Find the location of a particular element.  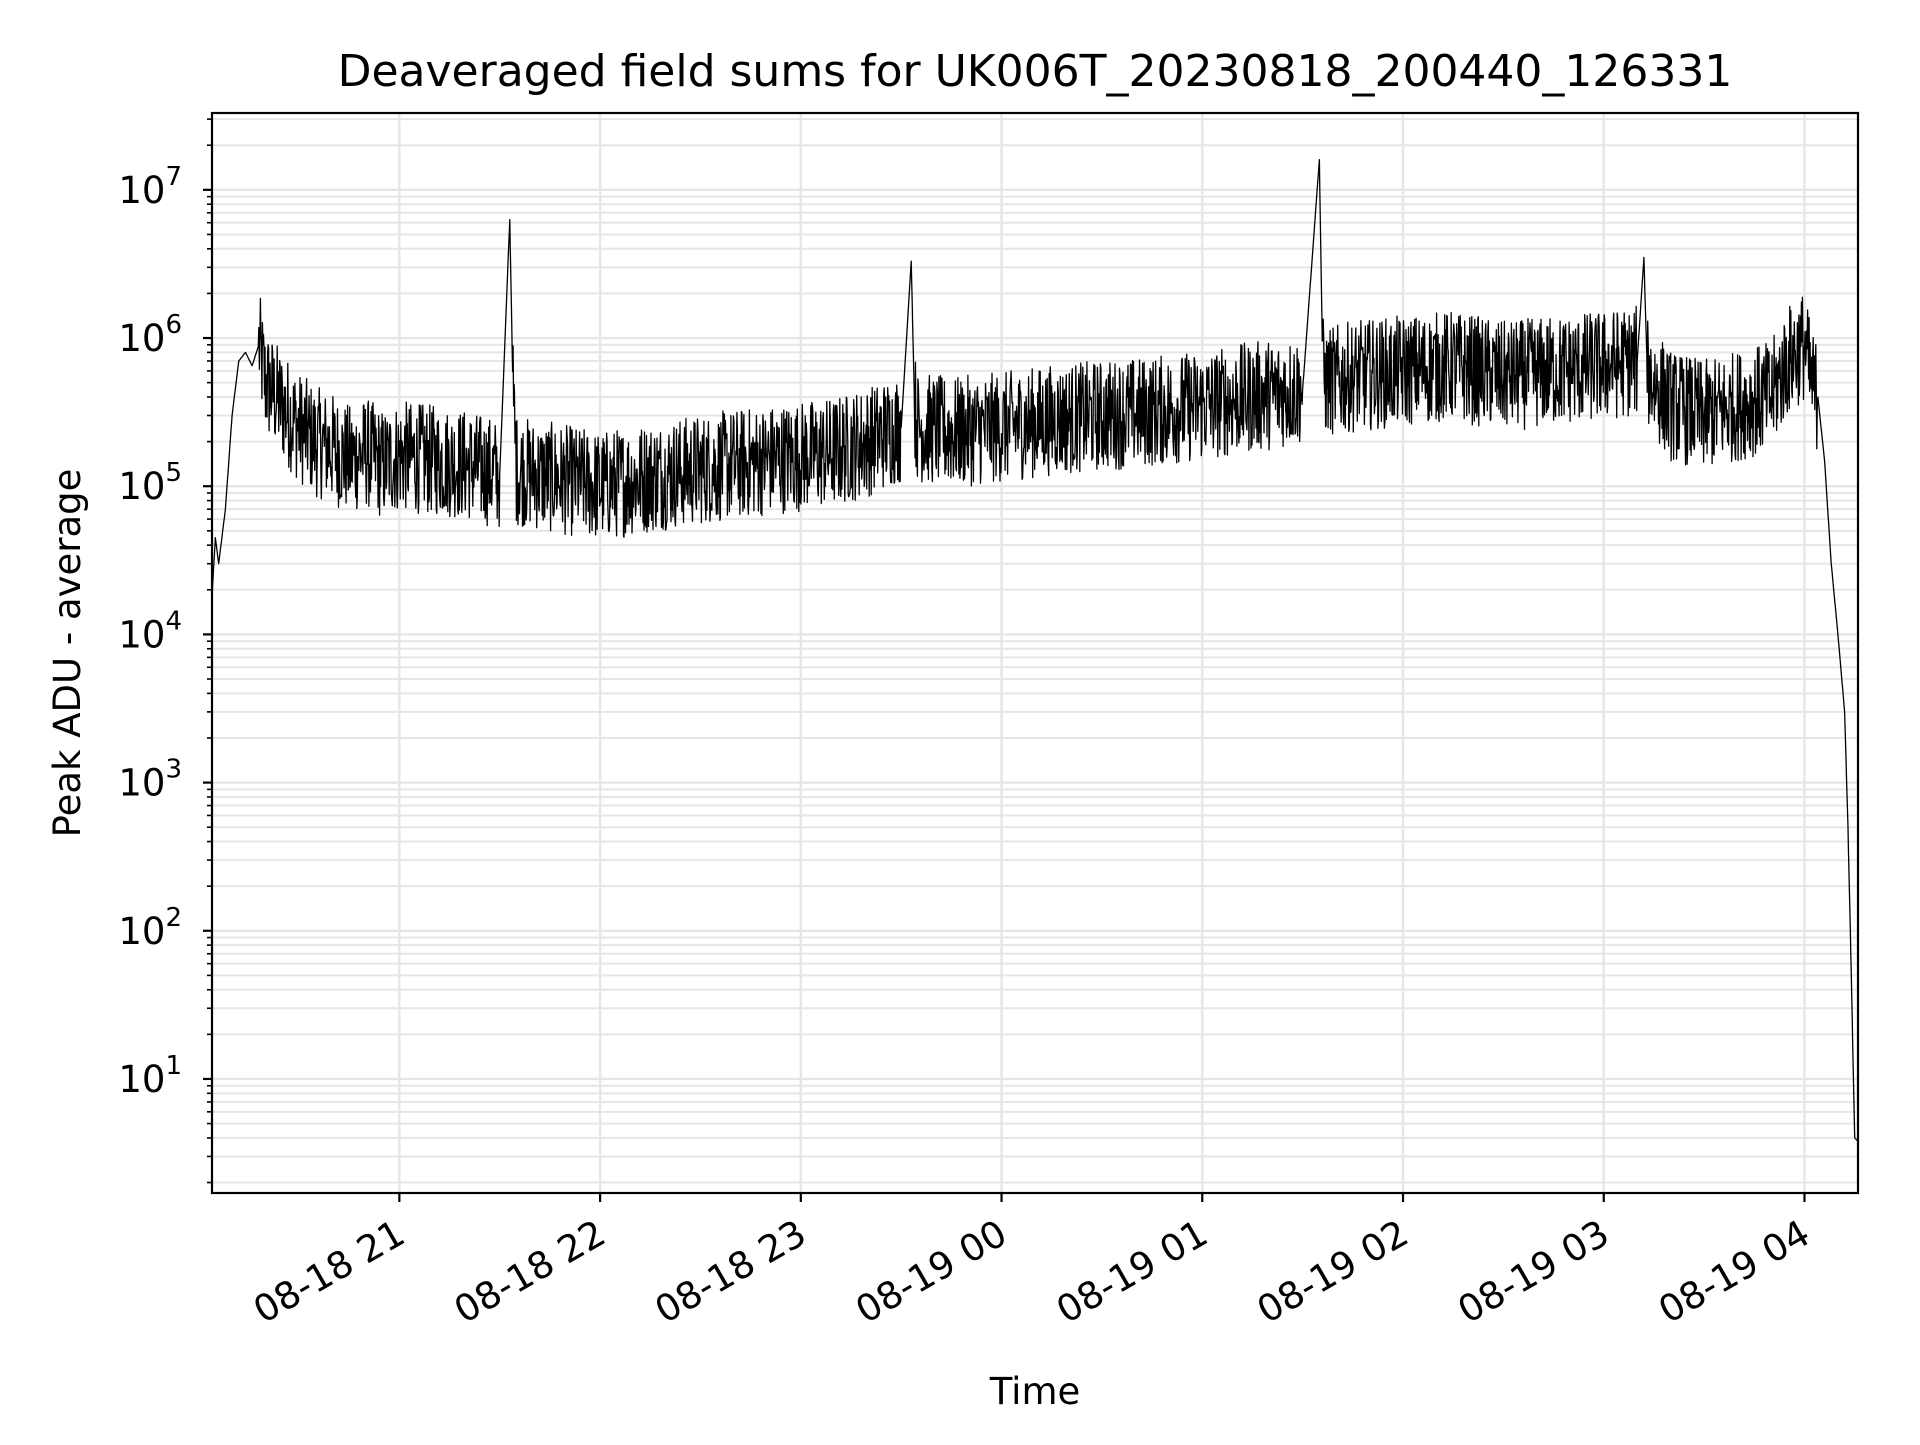

y-tick-label: 10⁷ is located at coordinates (150, 187).